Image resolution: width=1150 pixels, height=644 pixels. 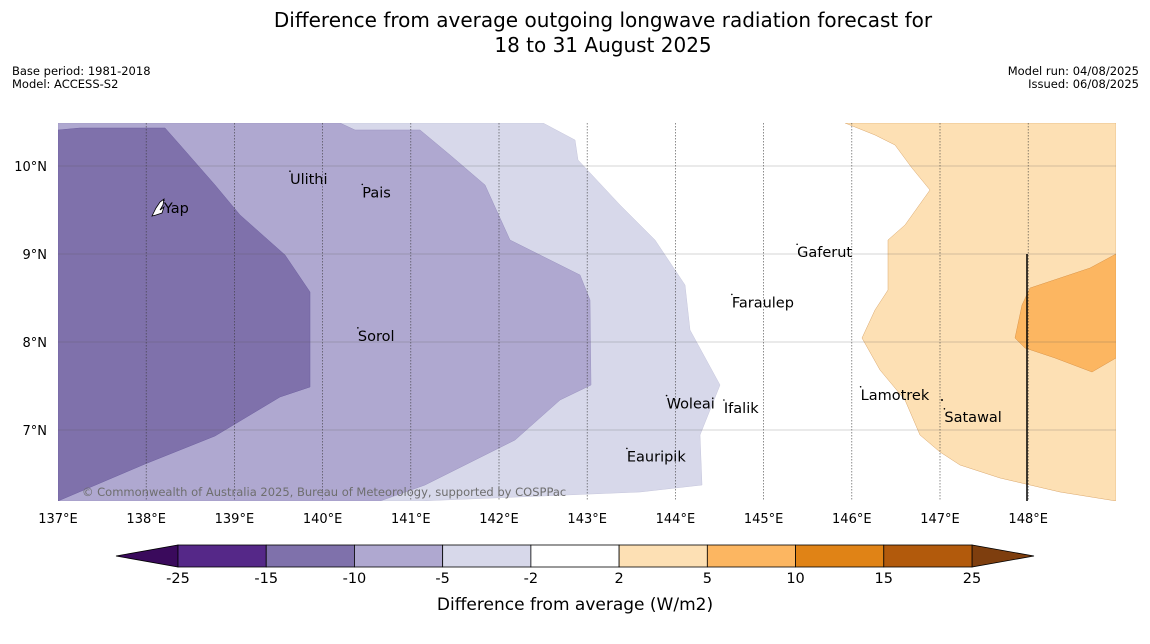 What do you see at coordinates (603, 45) in the screenshot?
I see `title-line-2: 18 to 31 August 2025` at bounding box center [603, 45].